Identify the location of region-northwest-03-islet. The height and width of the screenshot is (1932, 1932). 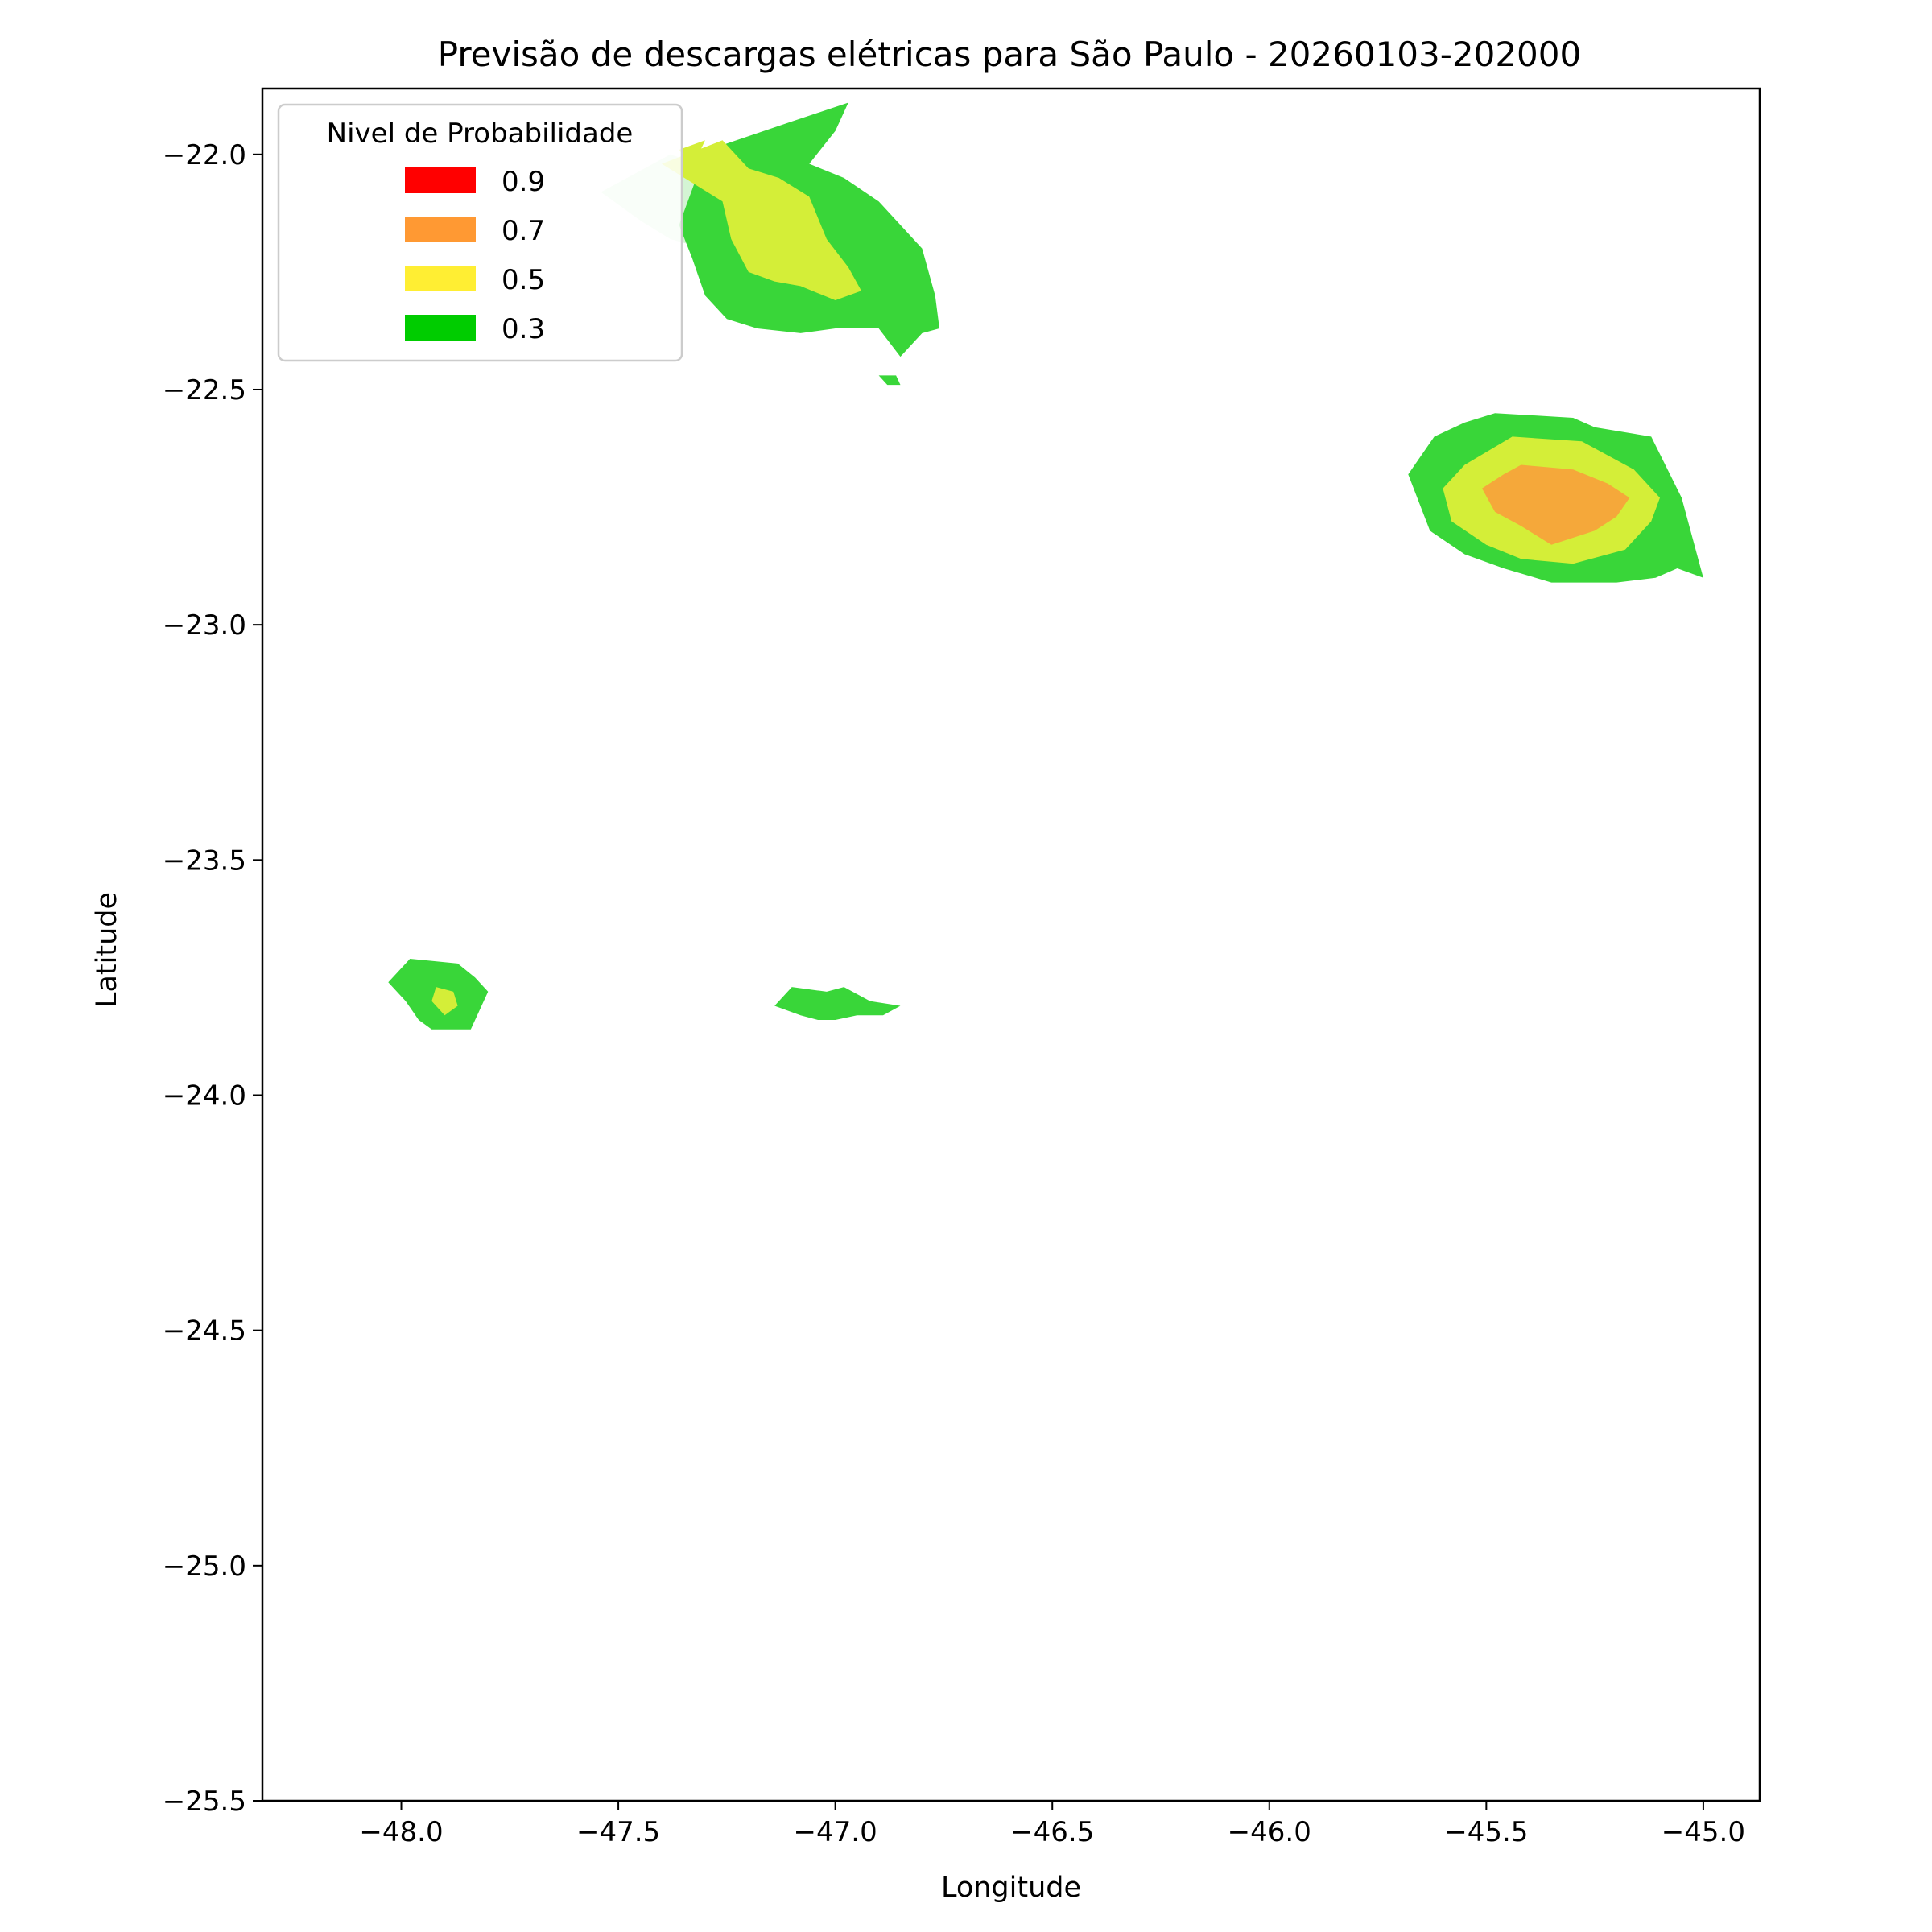
(889, 380).